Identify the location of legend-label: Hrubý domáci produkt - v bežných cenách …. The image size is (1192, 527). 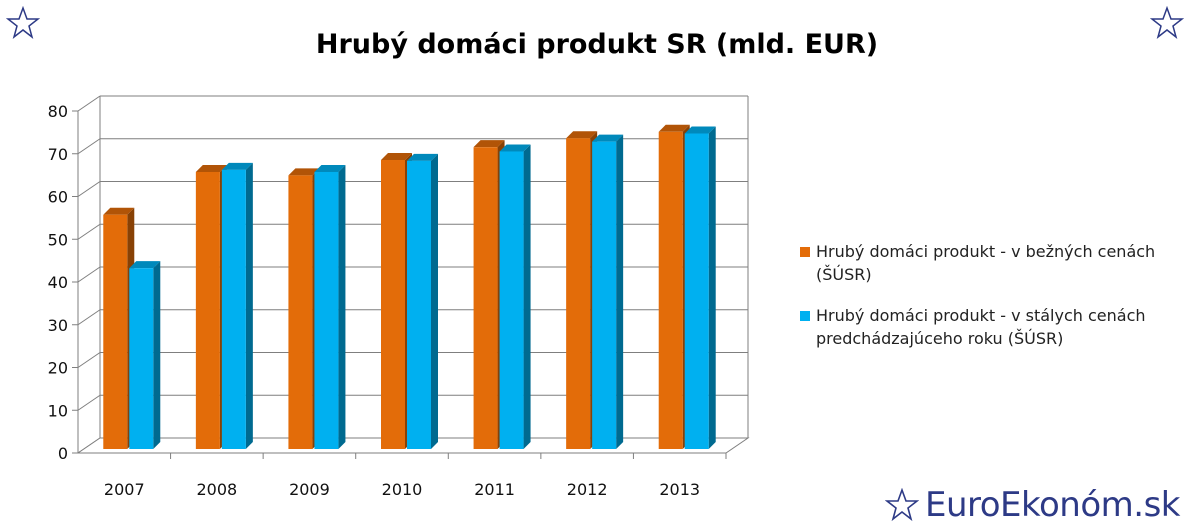
(986, 263).